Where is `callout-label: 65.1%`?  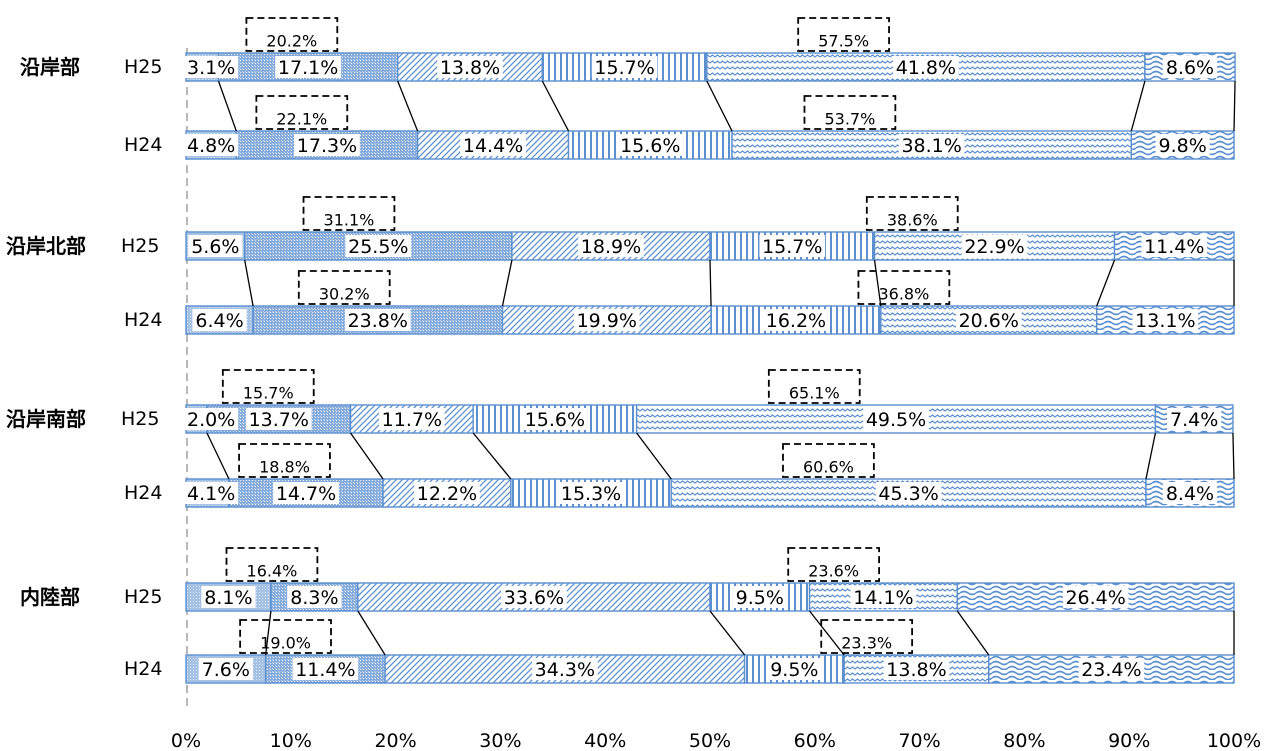
callout-label: 65.1% is located at coordinates (814, 393).